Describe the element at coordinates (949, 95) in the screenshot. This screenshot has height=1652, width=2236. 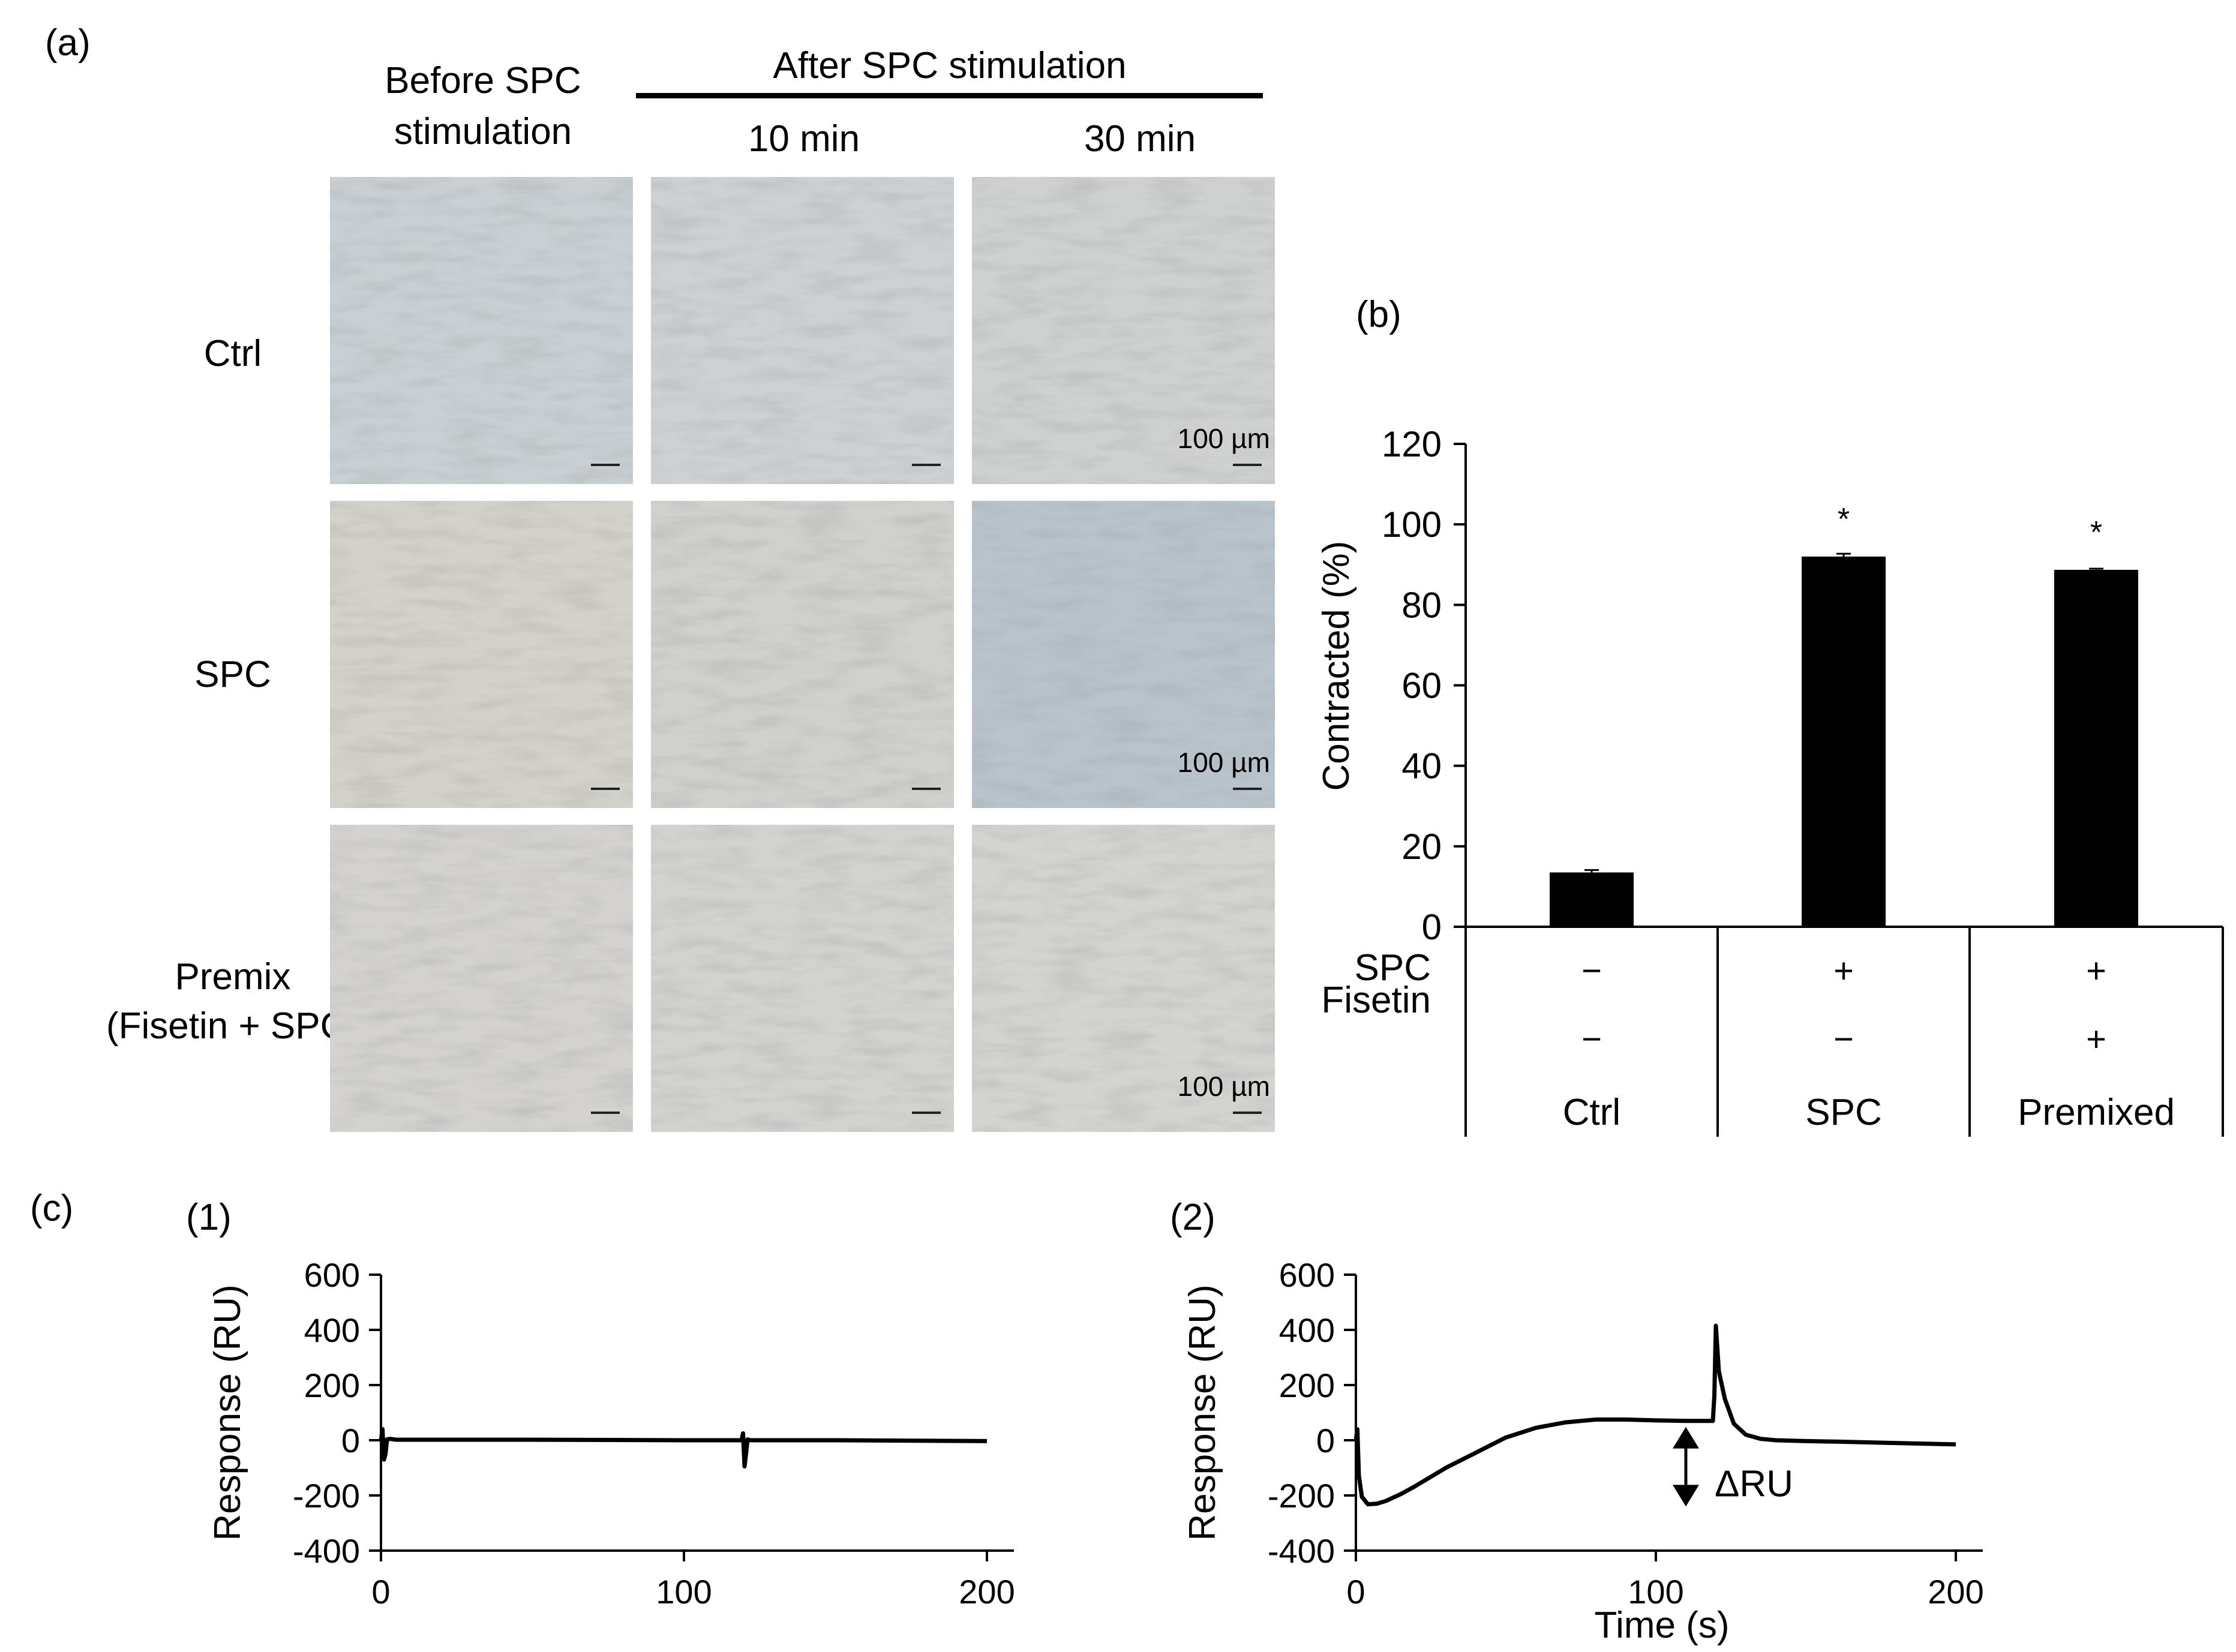
I see `col-after-bar` at that location.